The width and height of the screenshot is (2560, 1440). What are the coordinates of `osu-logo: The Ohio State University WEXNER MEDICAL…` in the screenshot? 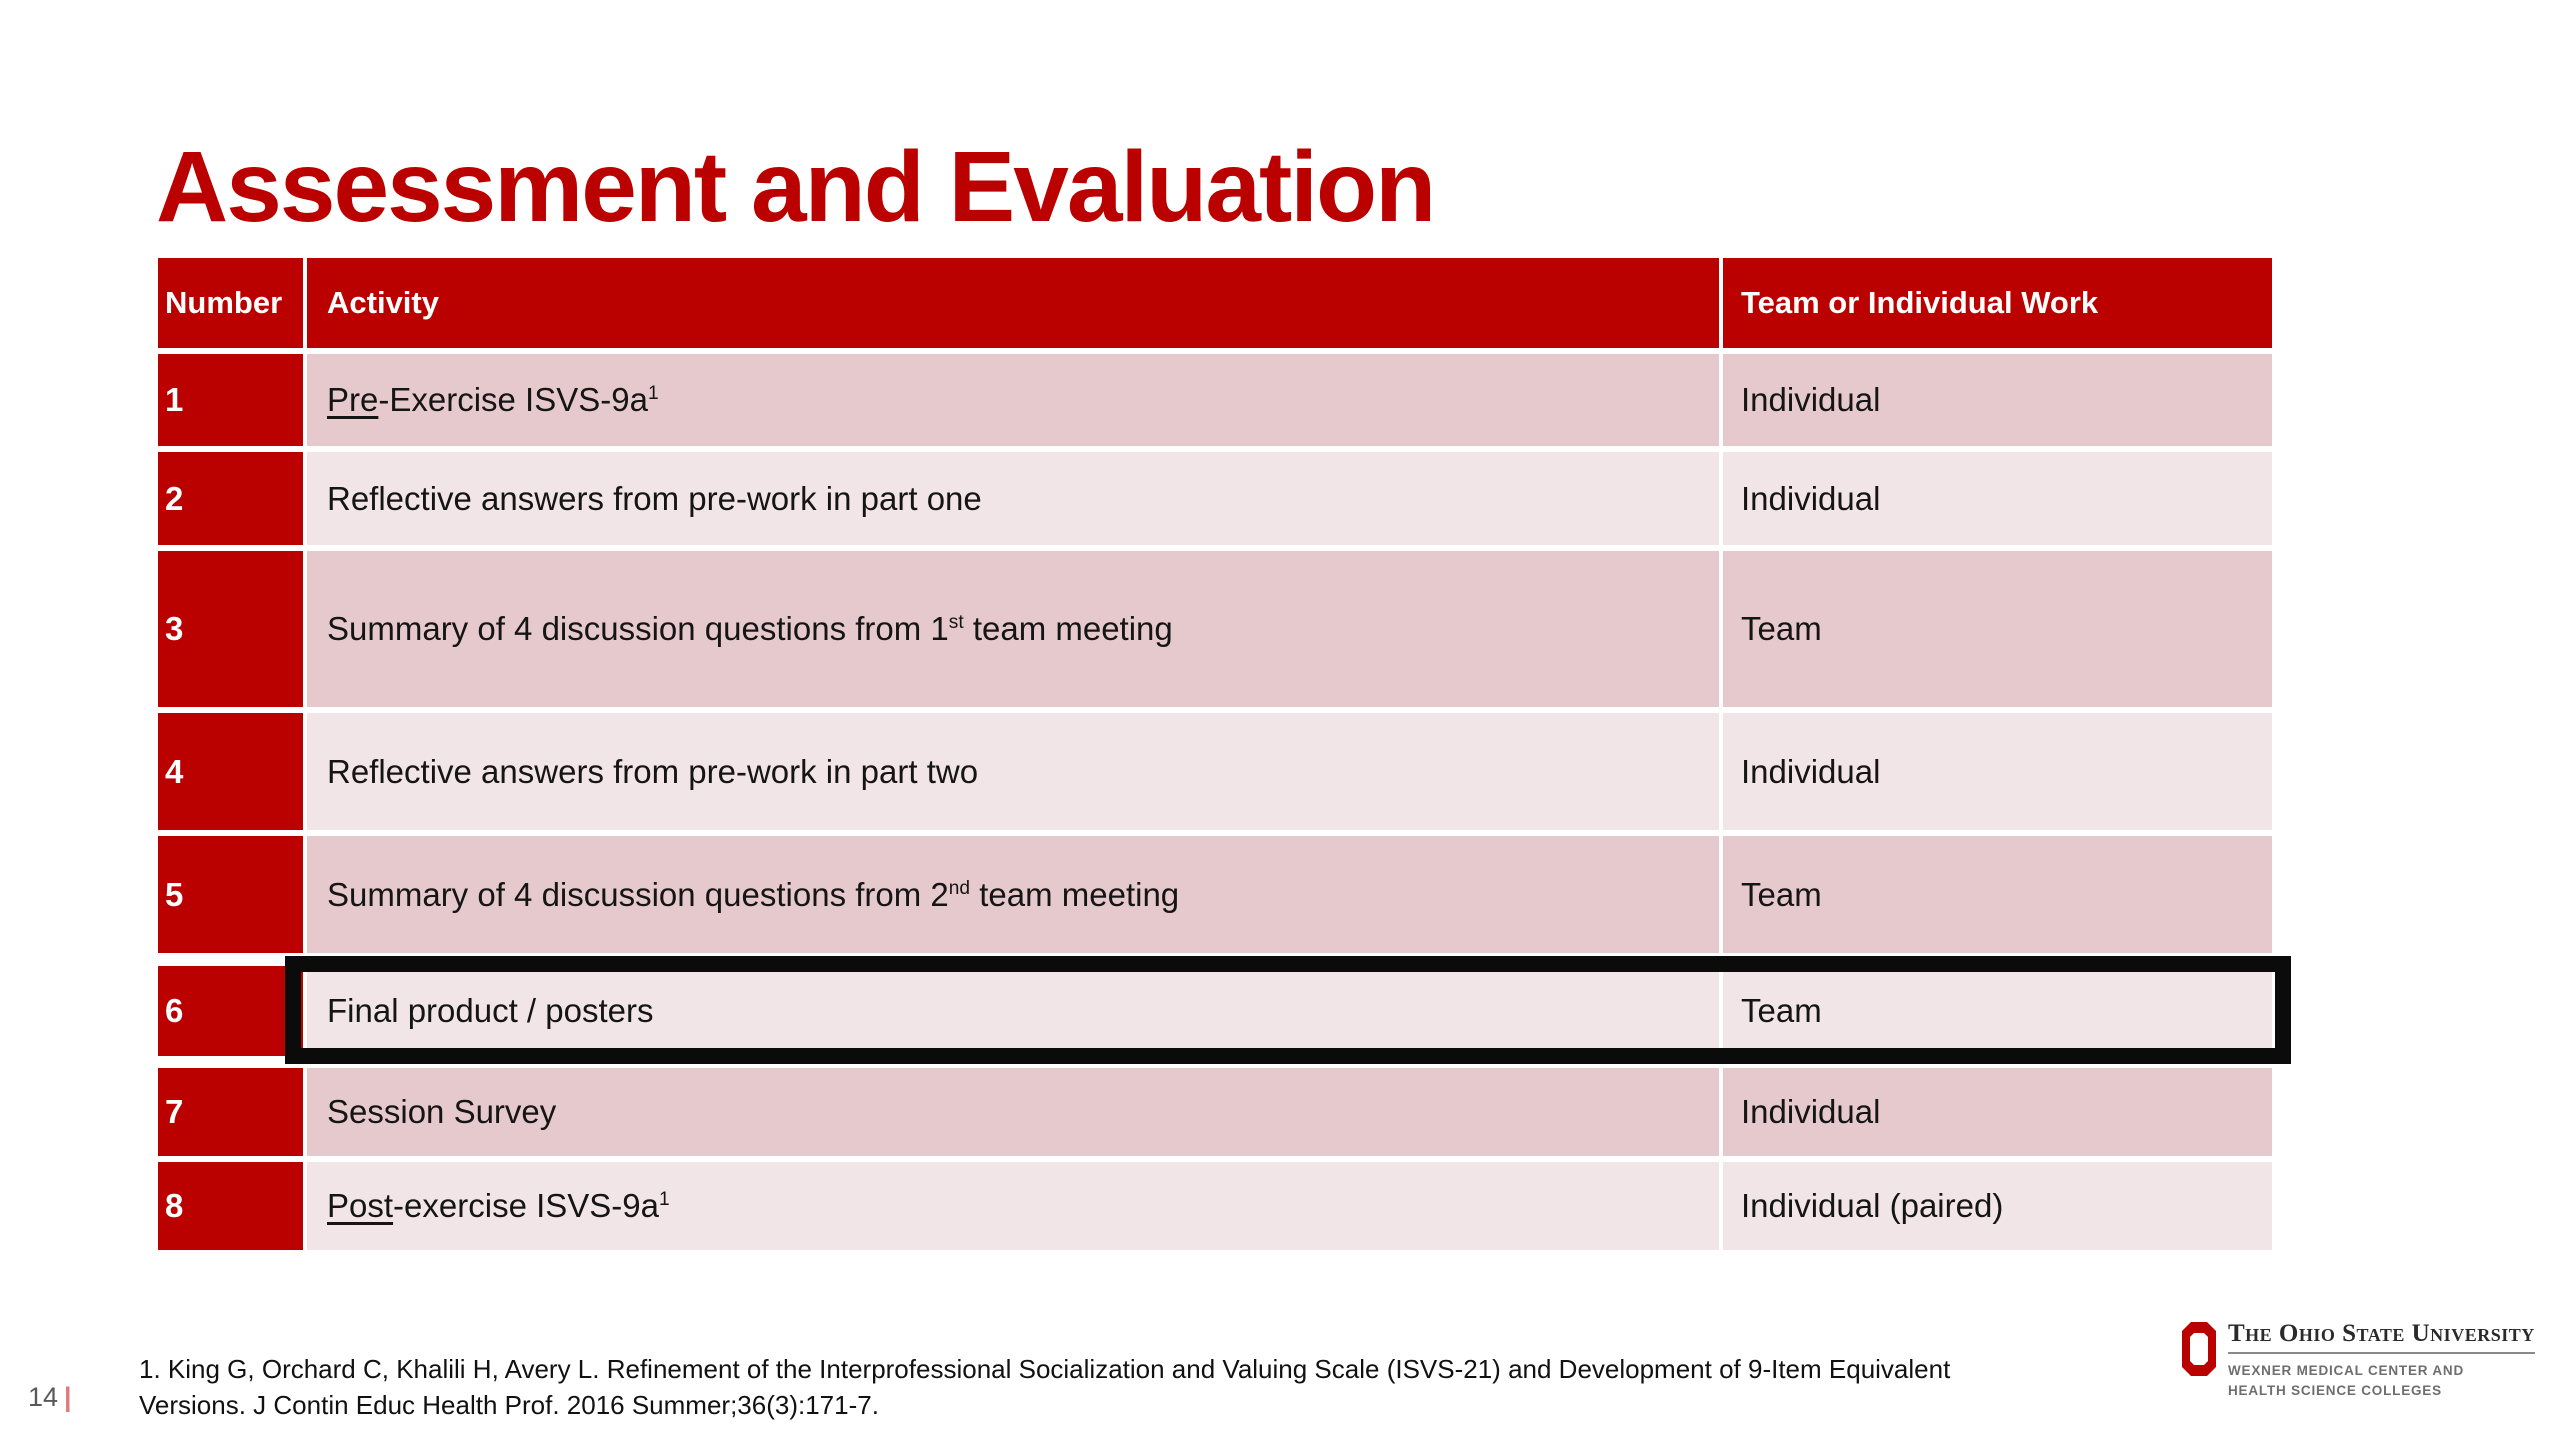 It's located at (2358, 1360).